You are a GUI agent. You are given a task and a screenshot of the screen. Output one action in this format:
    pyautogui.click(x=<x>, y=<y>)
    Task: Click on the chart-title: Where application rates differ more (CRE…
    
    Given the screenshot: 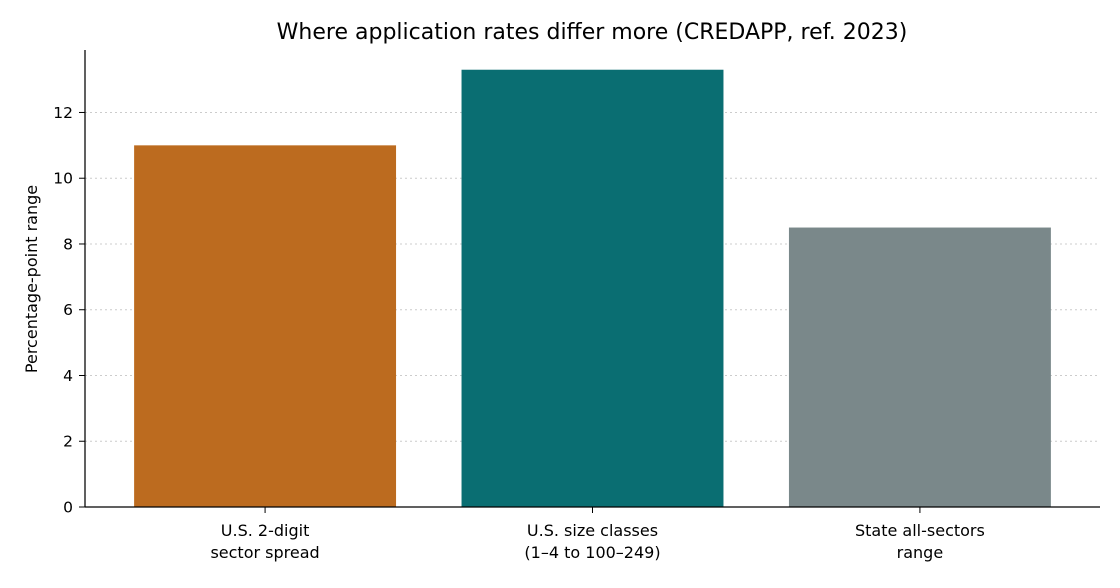 What is the action you would take?
    pyautogui.click(x=592, y=32)
    